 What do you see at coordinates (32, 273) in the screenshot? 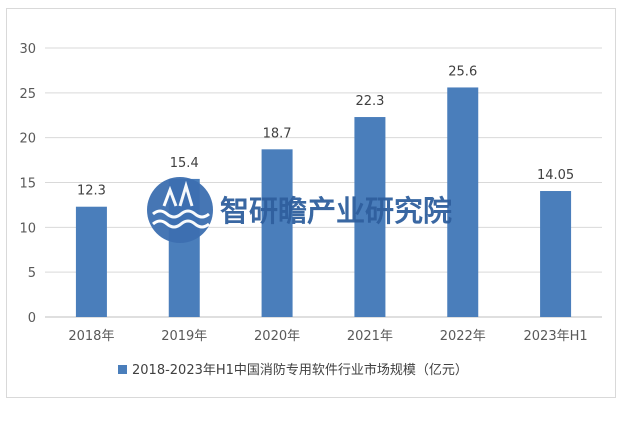
I see `y-tick-label: 5` at bounding box center [32, 273].